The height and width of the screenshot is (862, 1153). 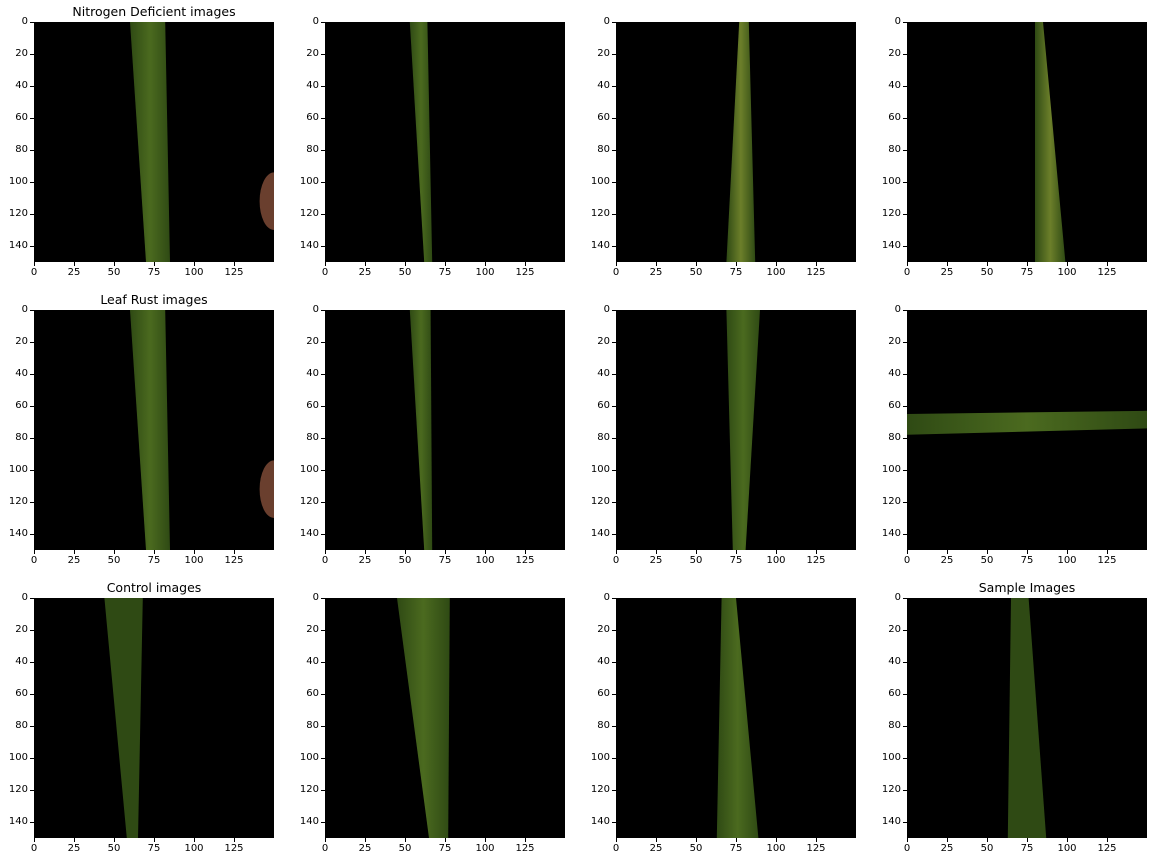 I want to click on y-tick-label: 20, so click(x=603, y=341).